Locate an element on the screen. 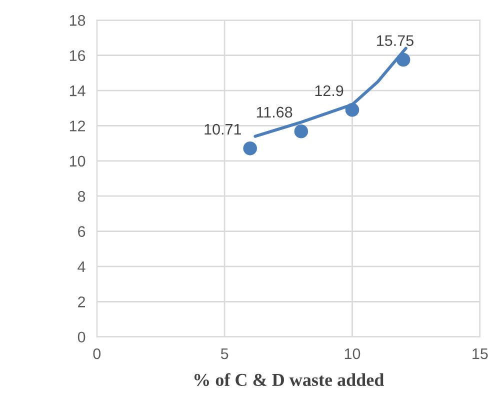 This screenshot has height=420, width=502. x-tick-label: 0 is located at coordinates (97, 354).